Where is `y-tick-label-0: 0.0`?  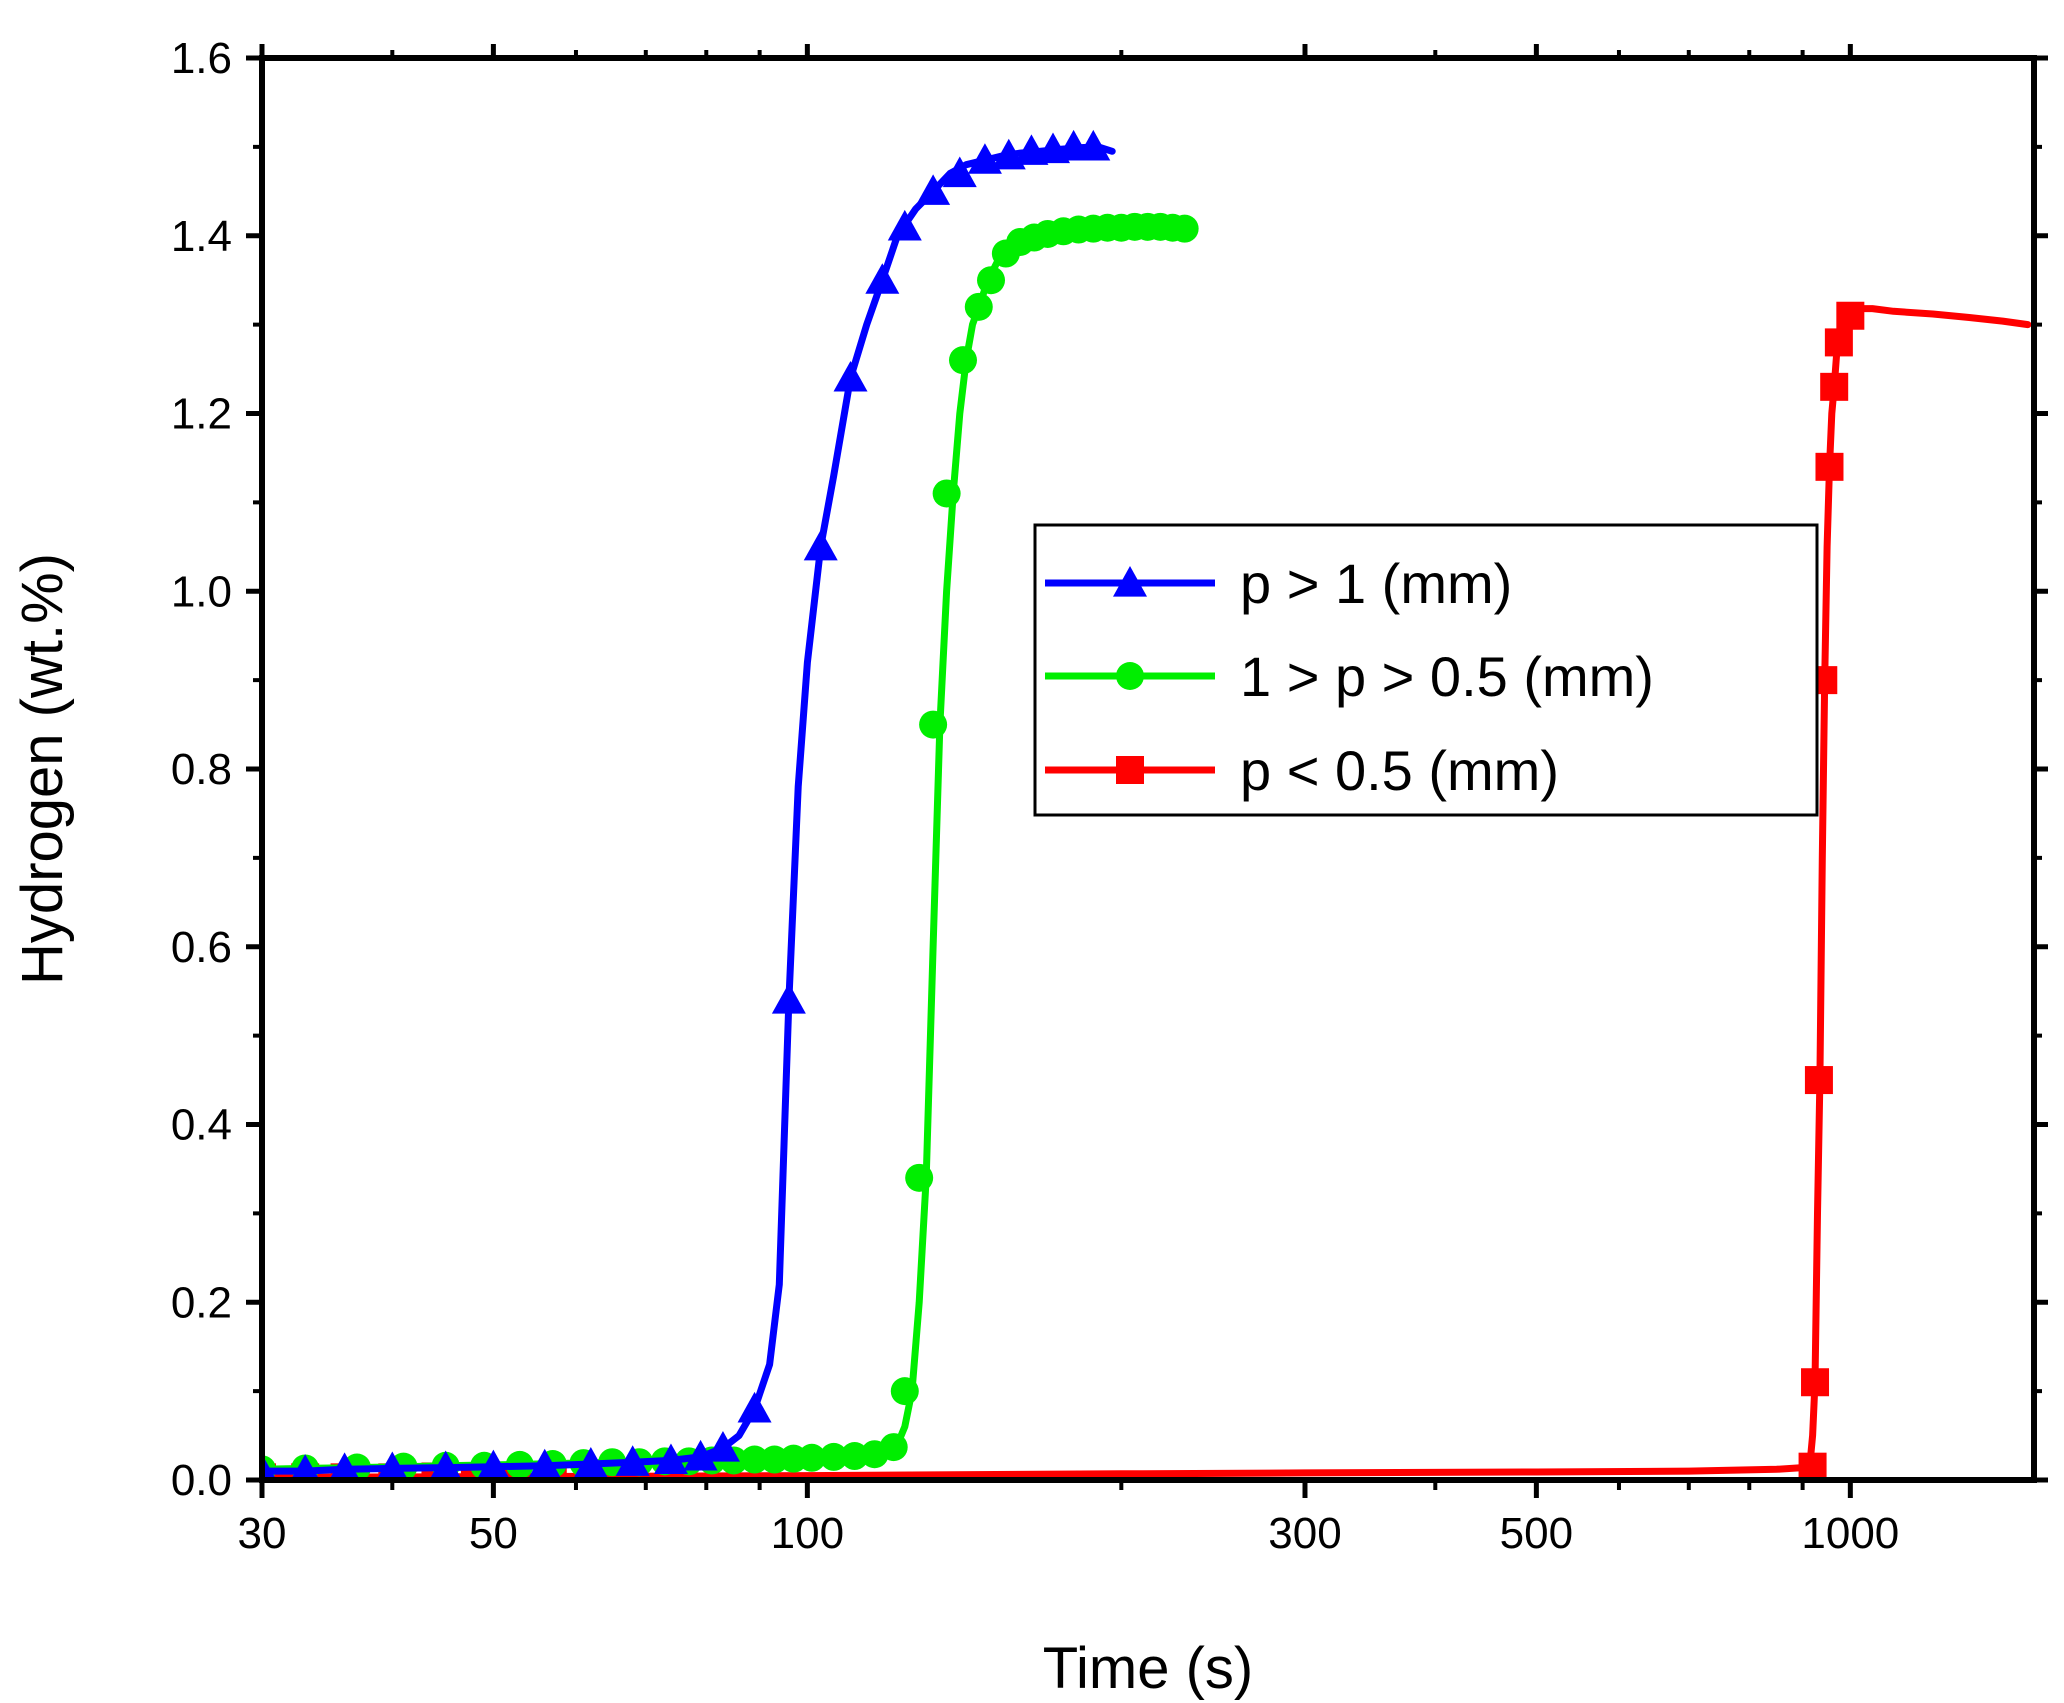 y-tick-label-0: 0.0 is located at coordinates (201, 1480).